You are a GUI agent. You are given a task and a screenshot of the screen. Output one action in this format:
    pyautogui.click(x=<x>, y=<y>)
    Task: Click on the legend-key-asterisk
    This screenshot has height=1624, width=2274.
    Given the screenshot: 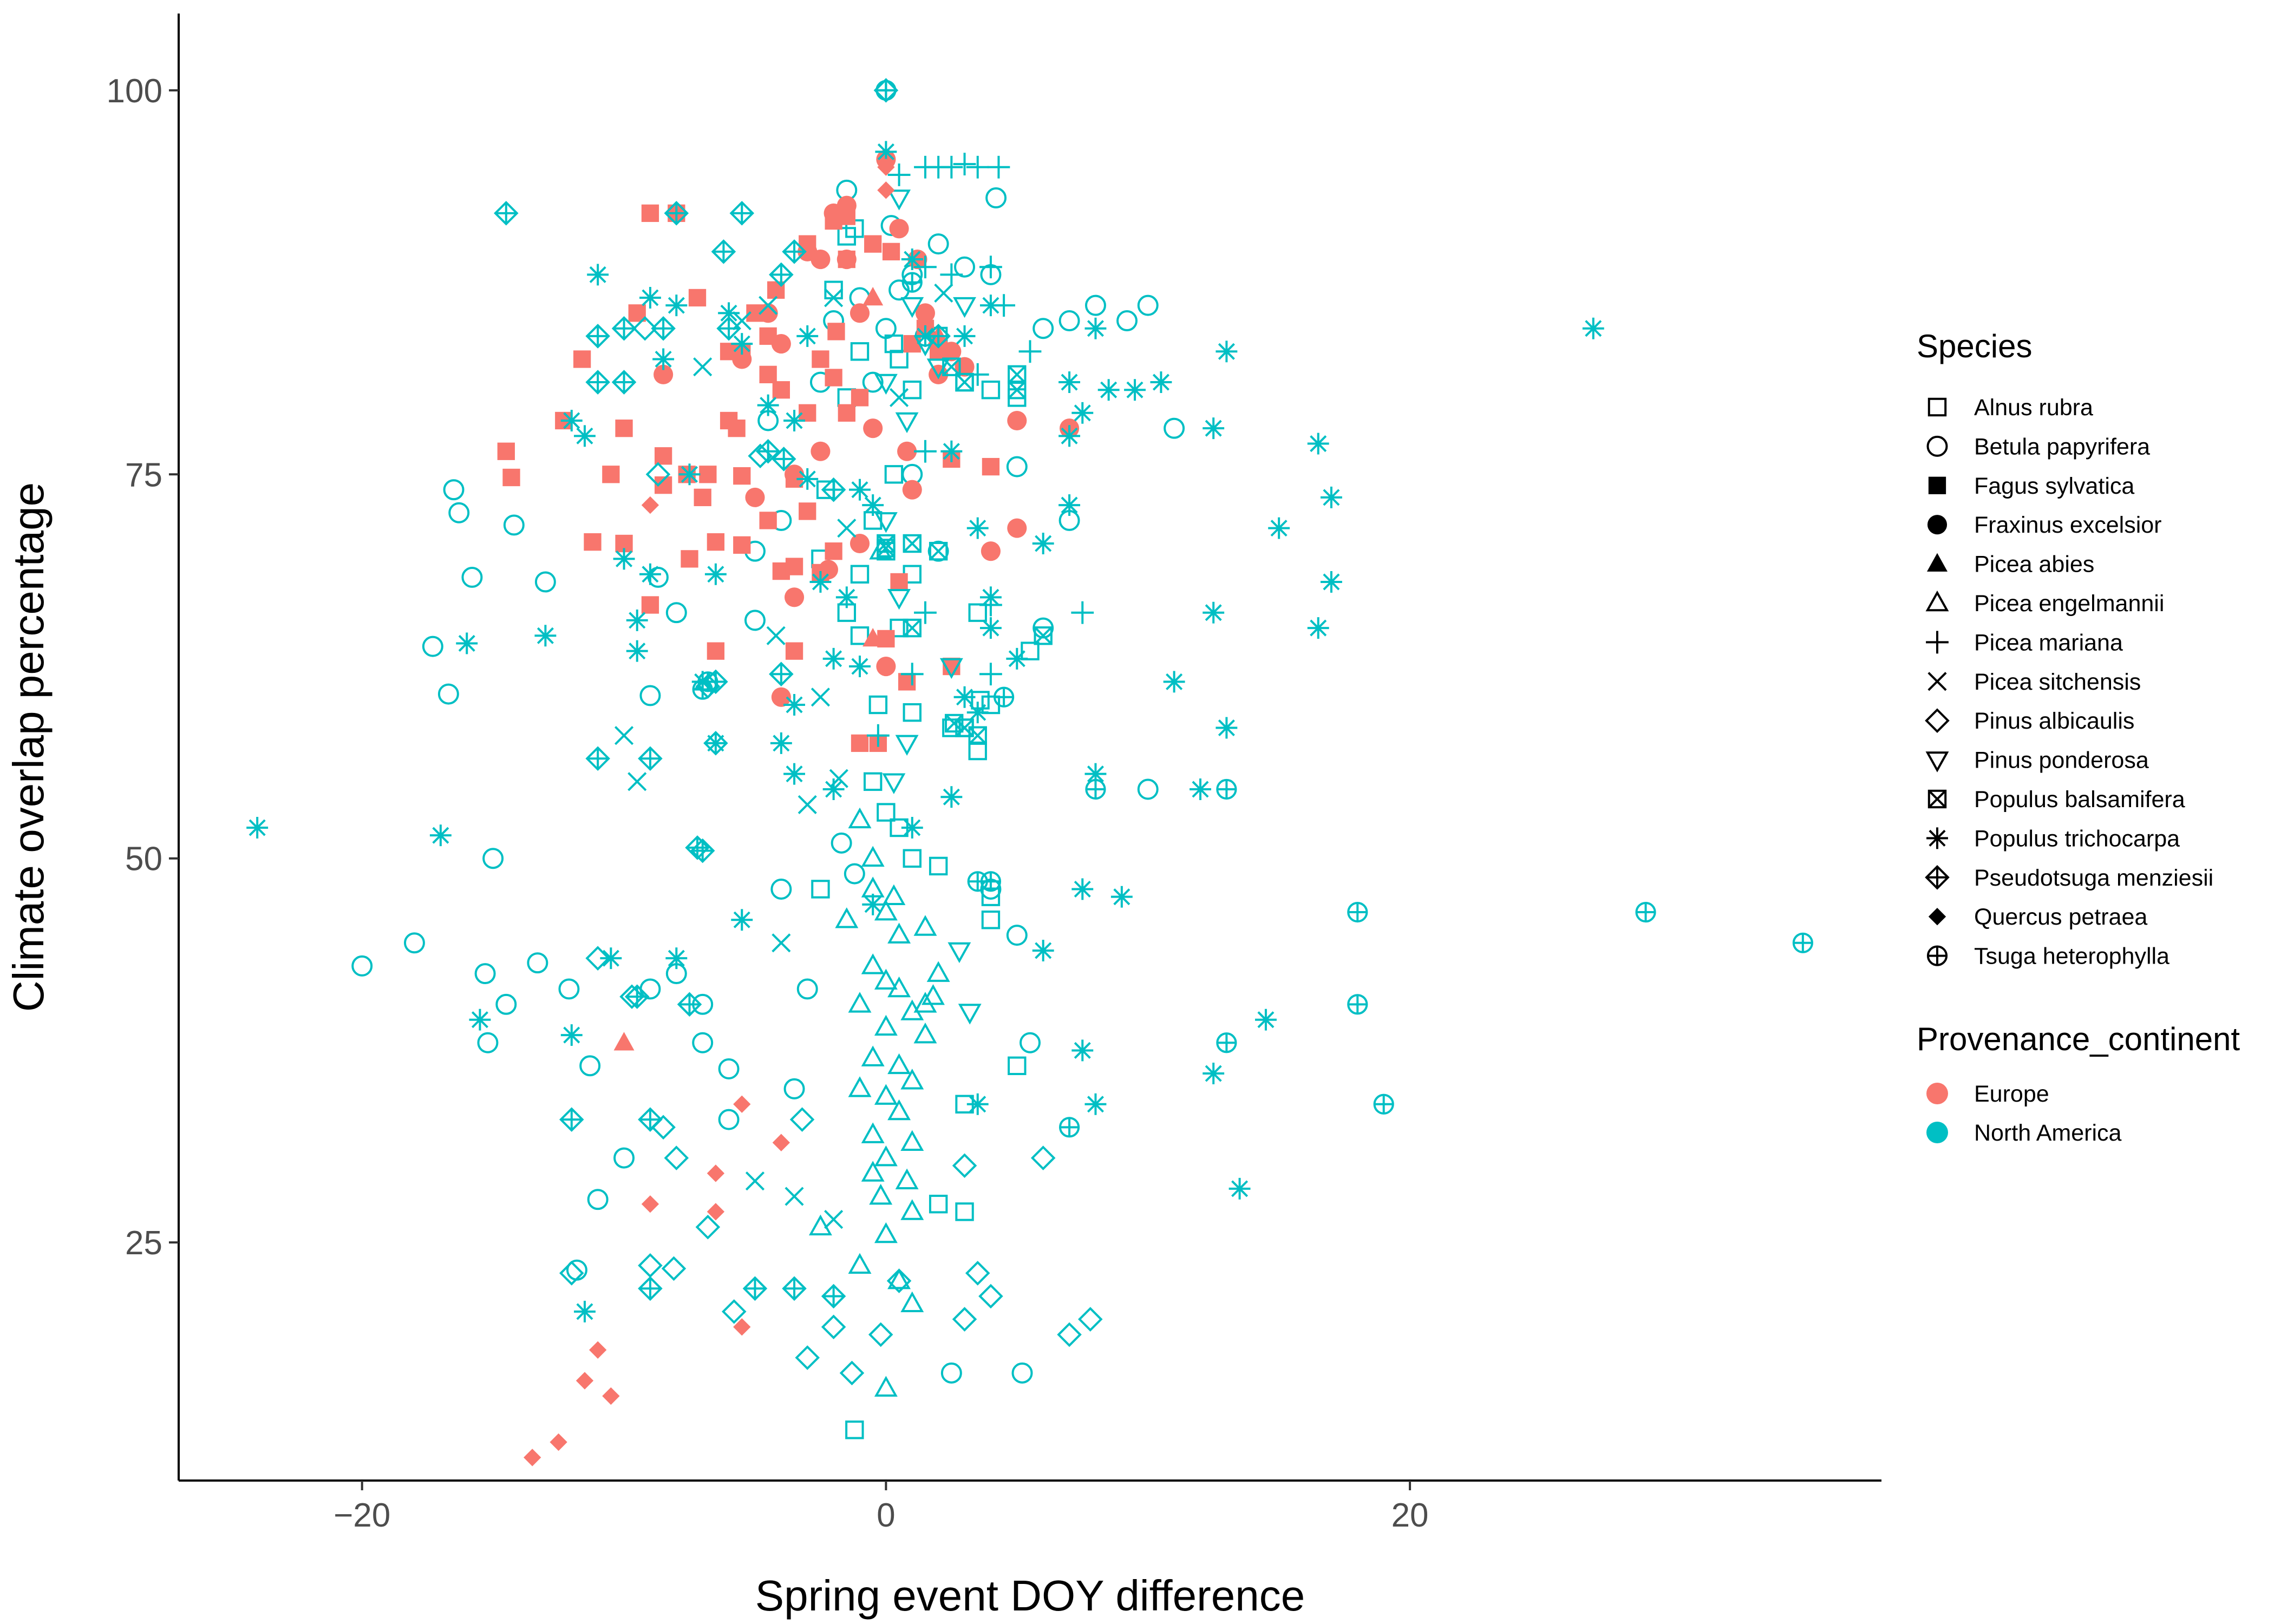 What is the action you would take?
    pyautogui.click(x=1937, y=838)
    